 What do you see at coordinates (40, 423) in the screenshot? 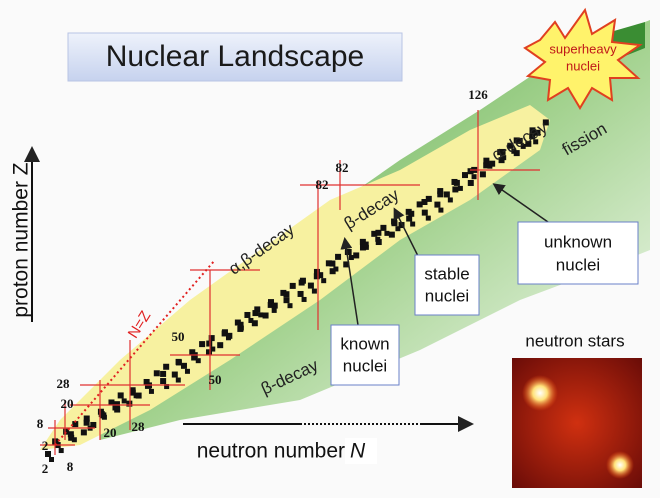
I see `magic-z-label: 8` at bounding box center [40, 423].